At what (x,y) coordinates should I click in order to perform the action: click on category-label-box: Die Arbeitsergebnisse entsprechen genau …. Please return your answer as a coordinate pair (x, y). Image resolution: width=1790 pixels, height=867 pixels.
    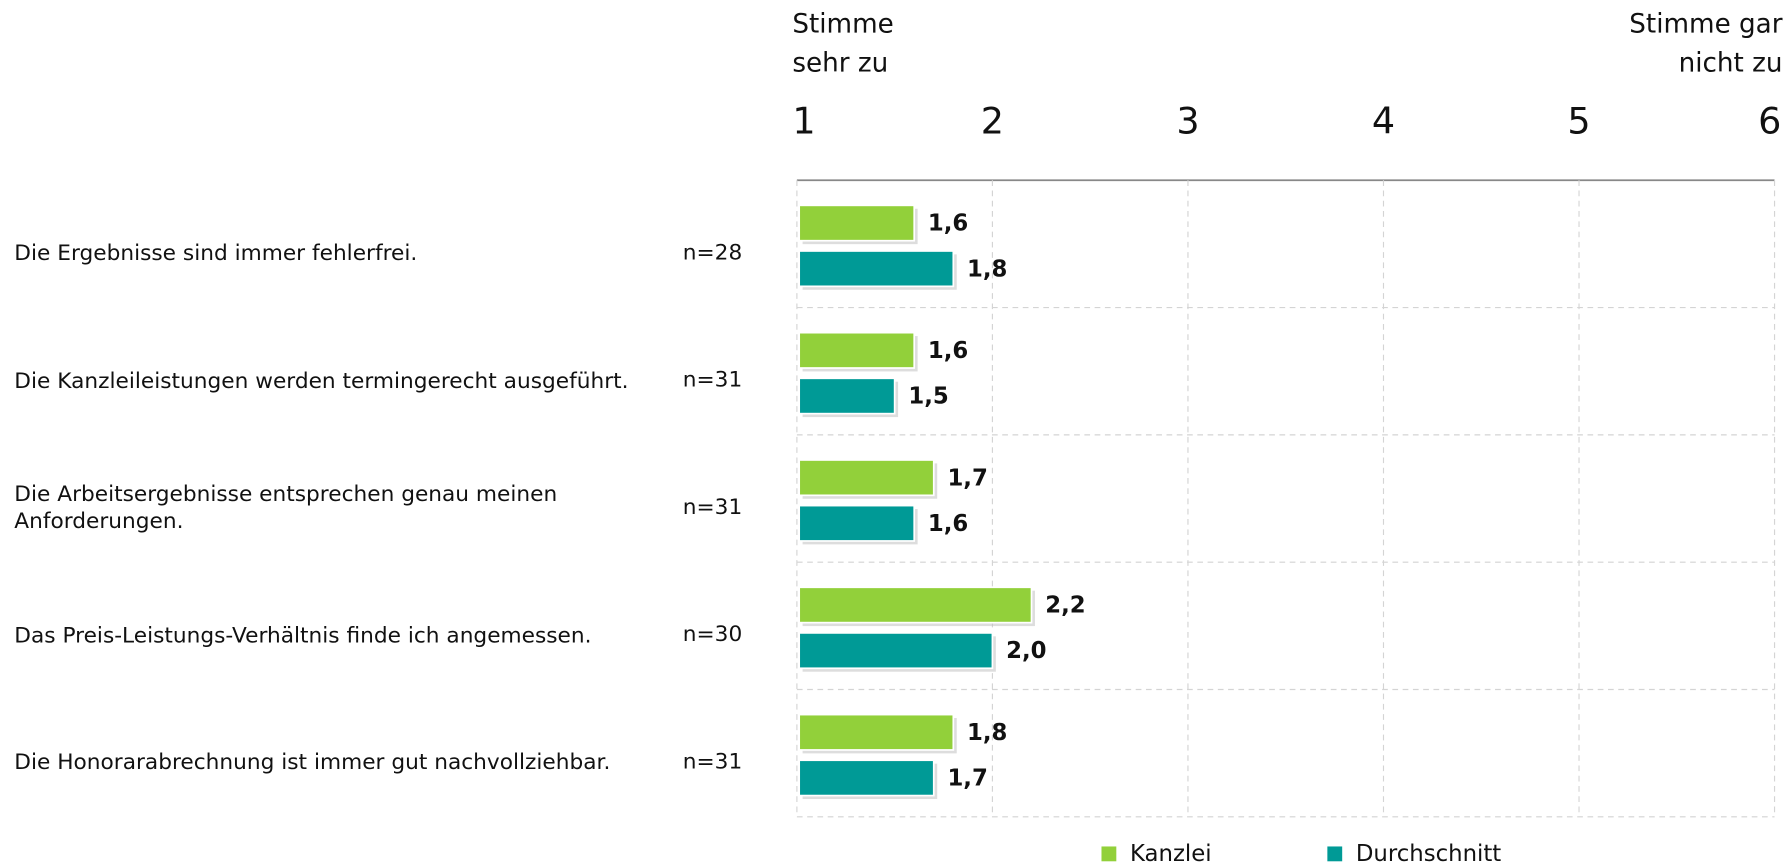
    Looking at the image, I should click on (286, 508).